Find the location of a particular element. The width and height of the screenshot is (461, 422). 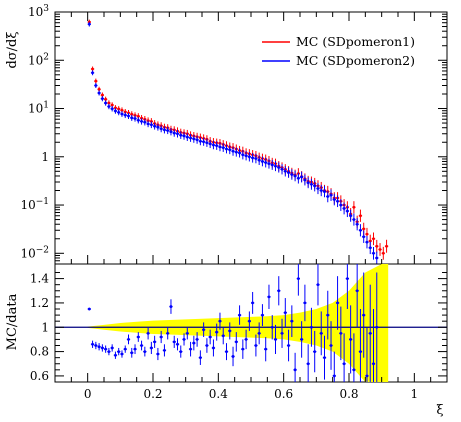

legend: MC (SDpomeron1) MC (SDpomeron2) is located at coordinates (338, 51).